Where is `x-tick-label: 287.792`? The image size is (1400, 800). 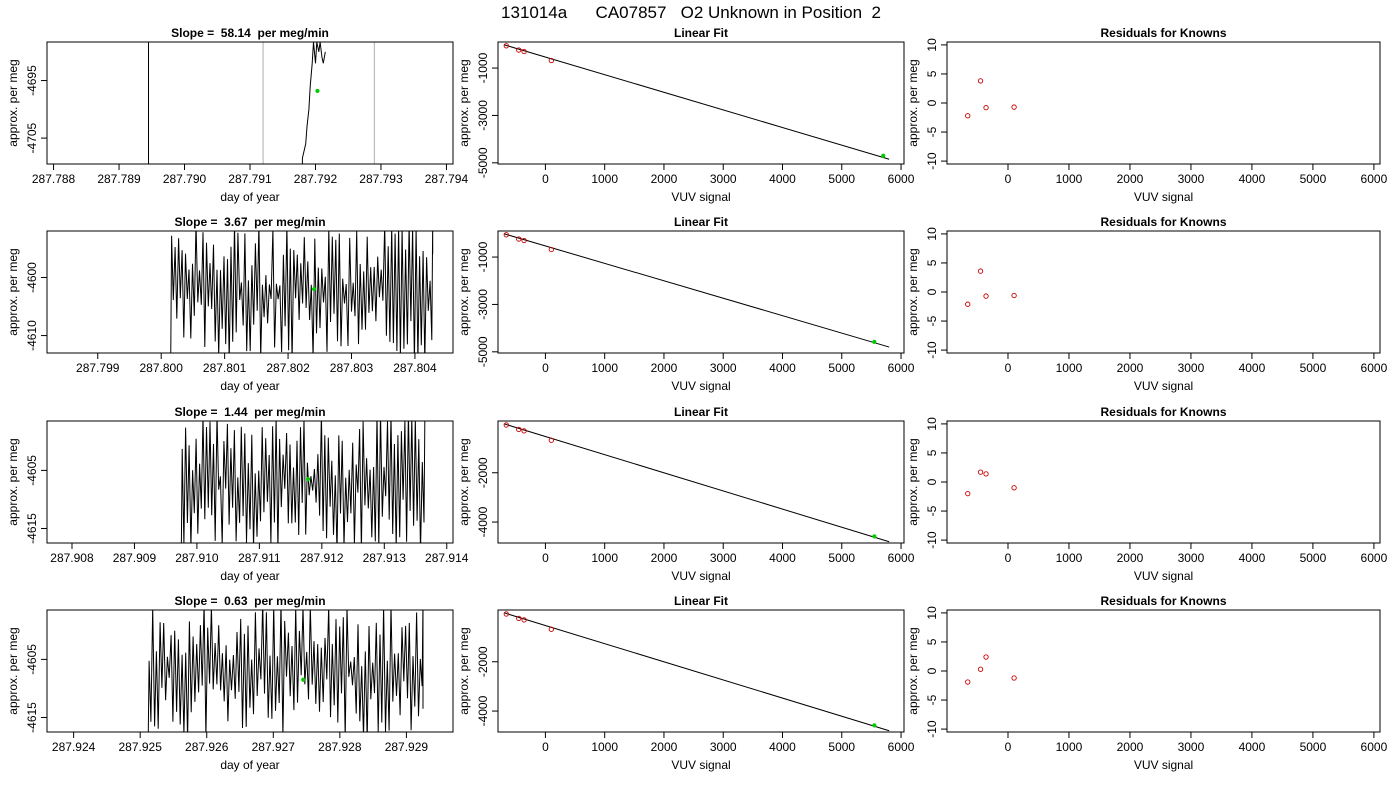
x-tick-label: 287.792 is located at coordinates (316, 179).